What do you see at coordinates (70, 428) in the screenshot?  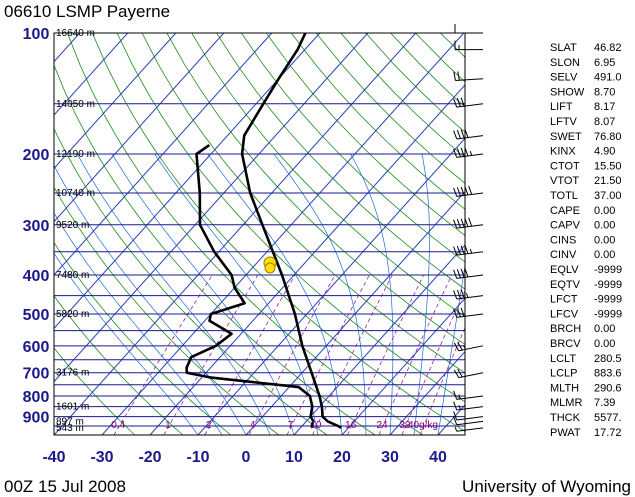 I see `height-label: 543 m` at bounding box center [70, 428].